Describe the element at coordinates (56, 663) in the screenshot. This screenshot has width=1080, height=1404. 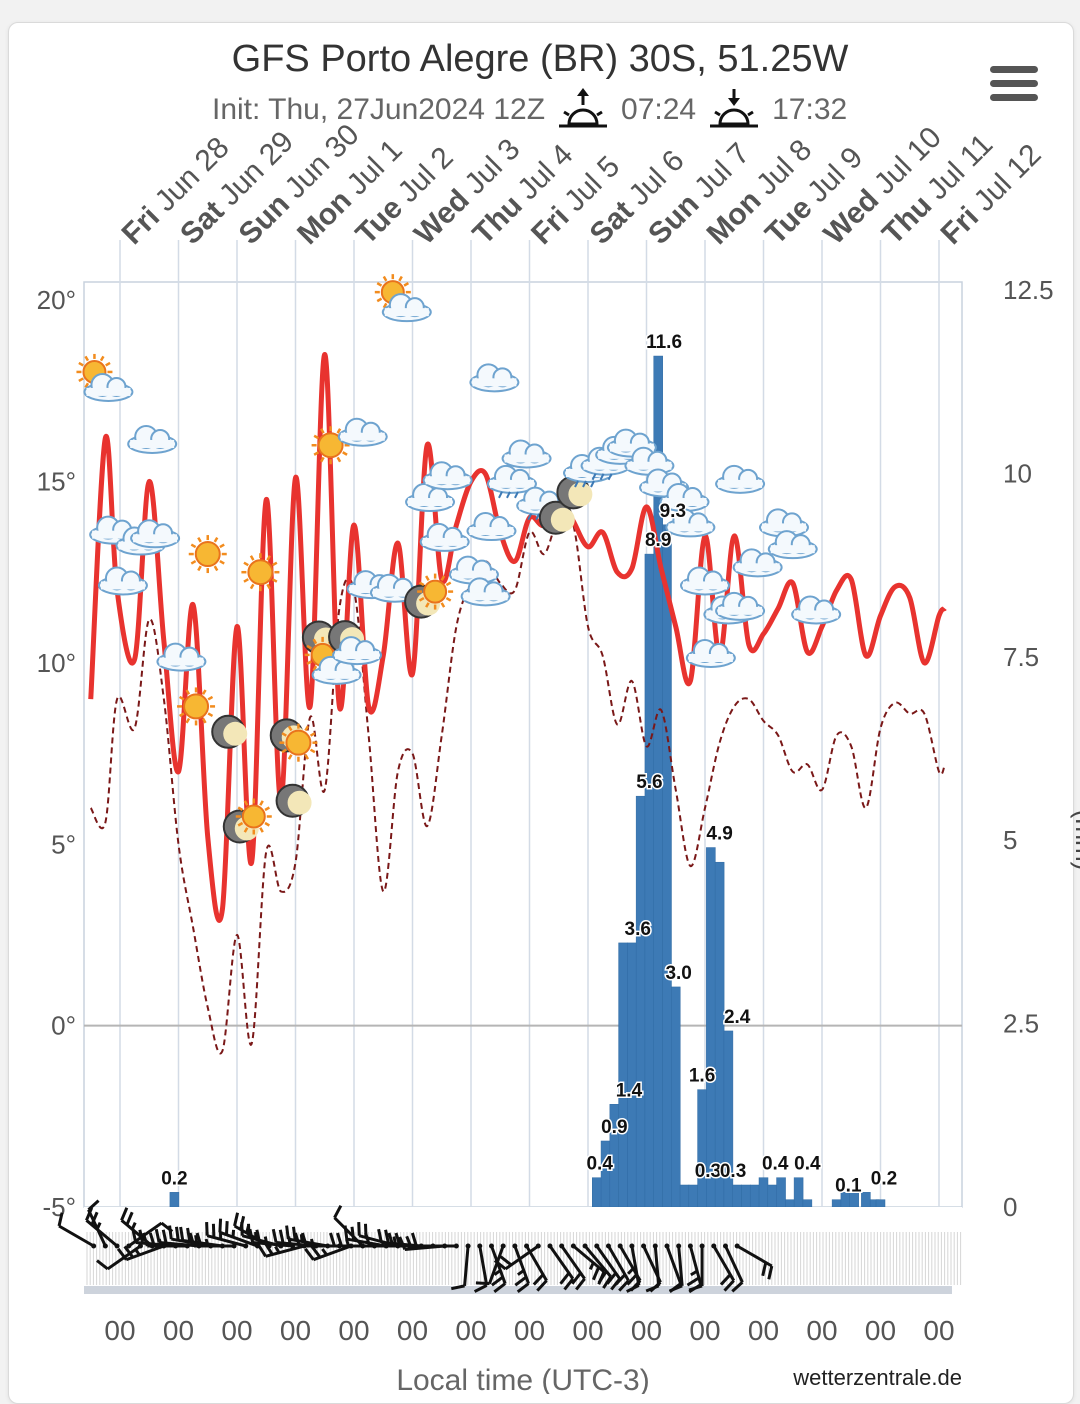
I see `y-left-tick-label: 10°` at that location.